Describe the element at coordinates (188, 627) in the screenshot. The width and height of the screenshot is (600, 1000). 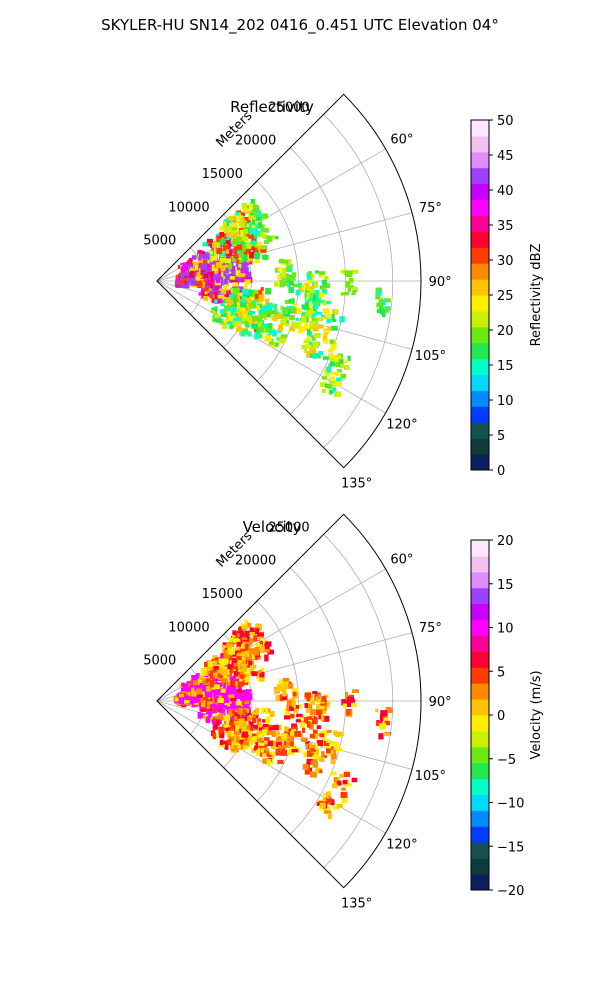
I see `r-tick-10000: 10000` at that location.